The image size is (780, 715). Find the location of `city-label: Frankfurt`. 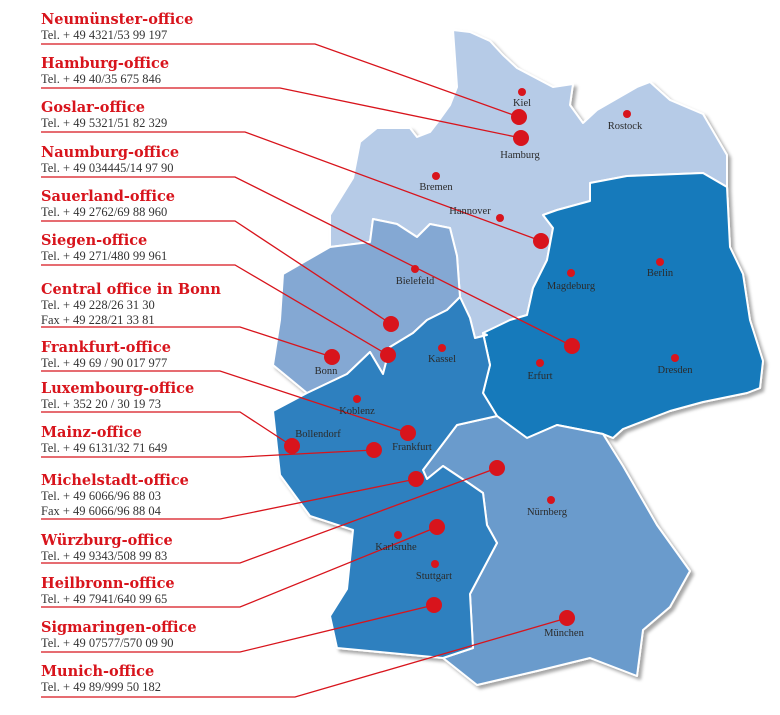

city-label: Frankfurt is located at coordinates (412, 447).